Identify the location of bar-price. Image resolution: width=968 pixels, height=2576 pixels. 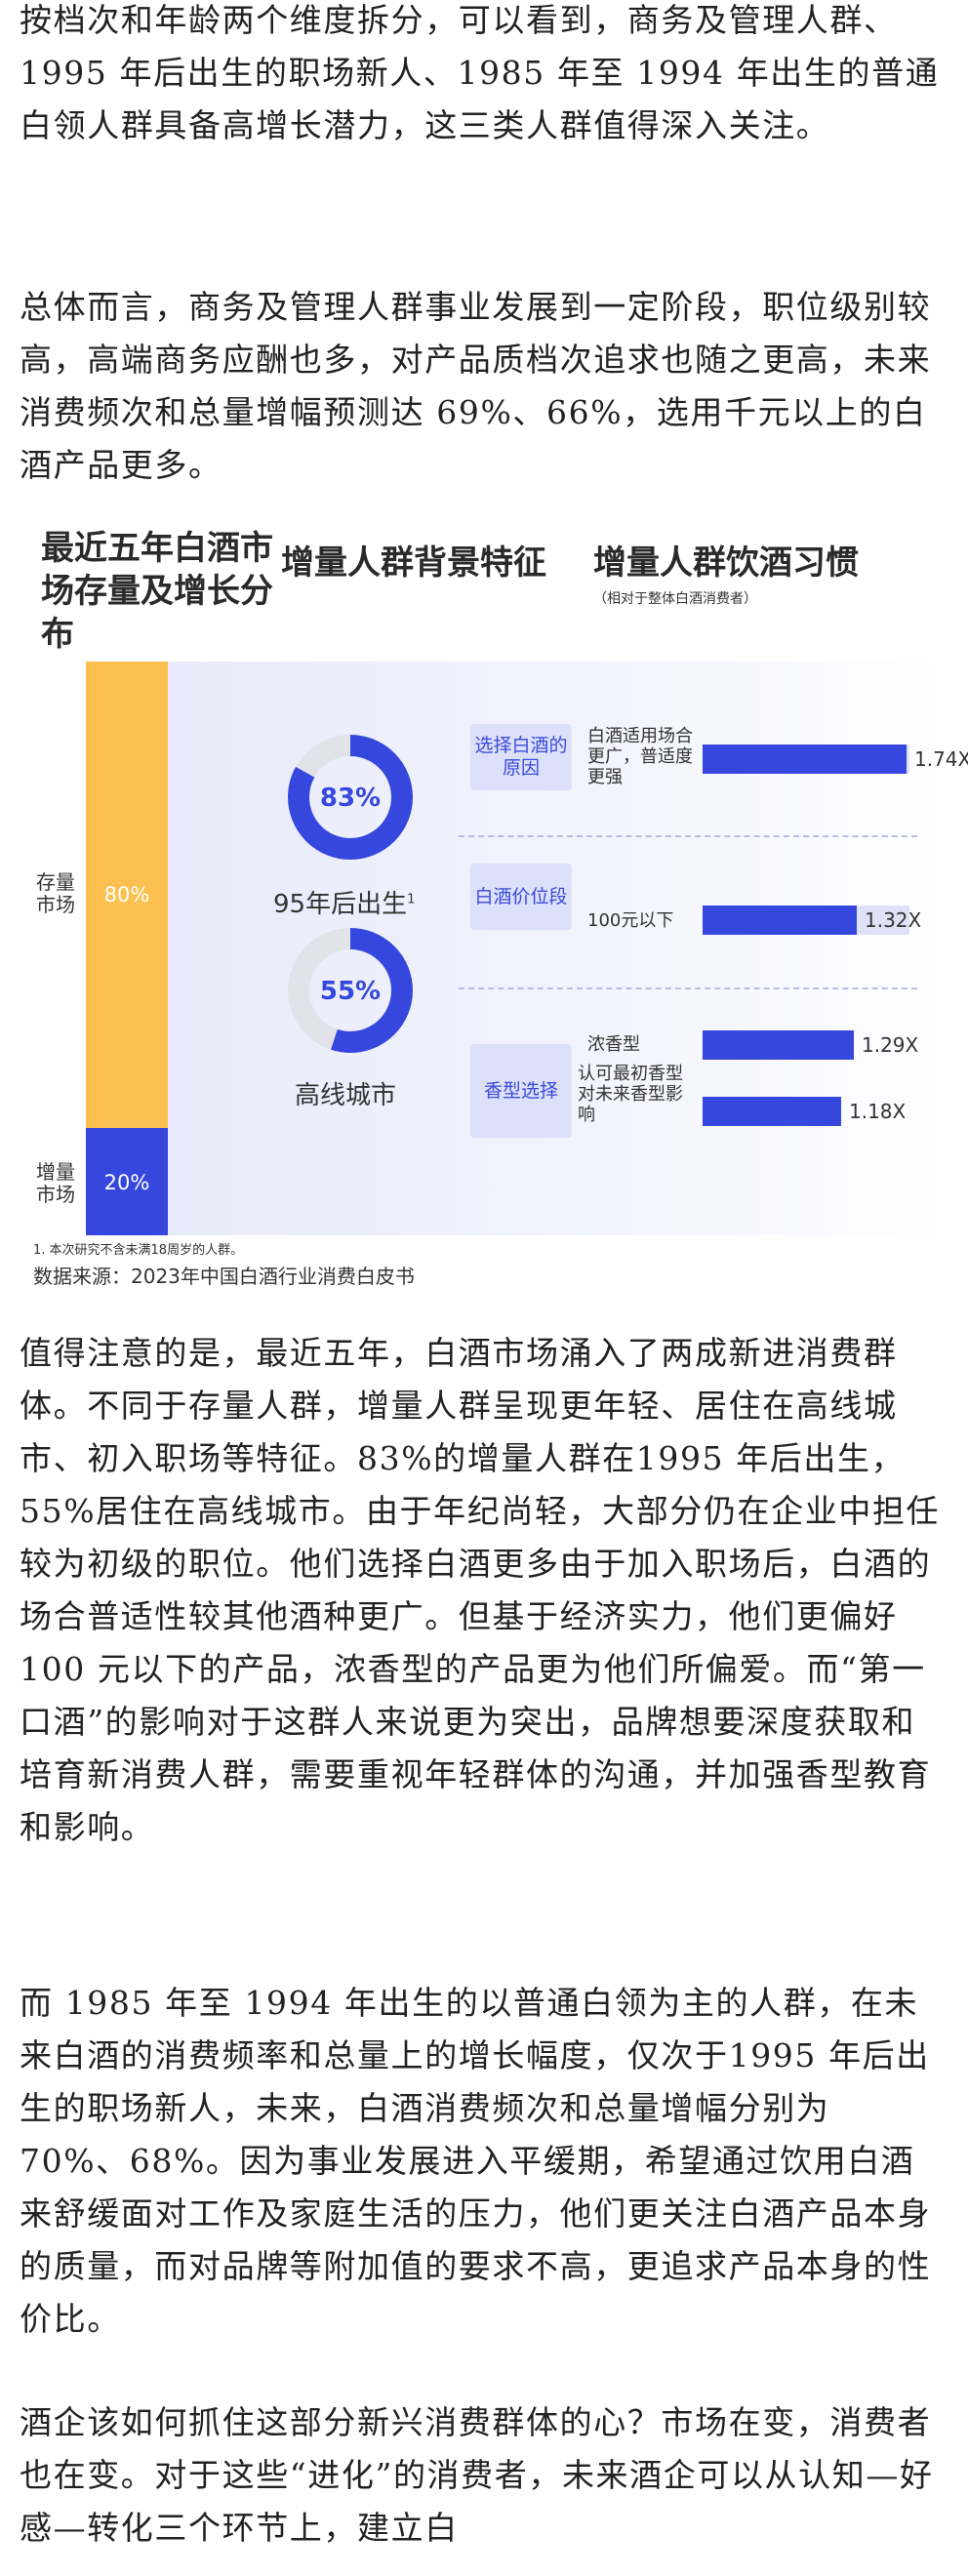
(780, 920).